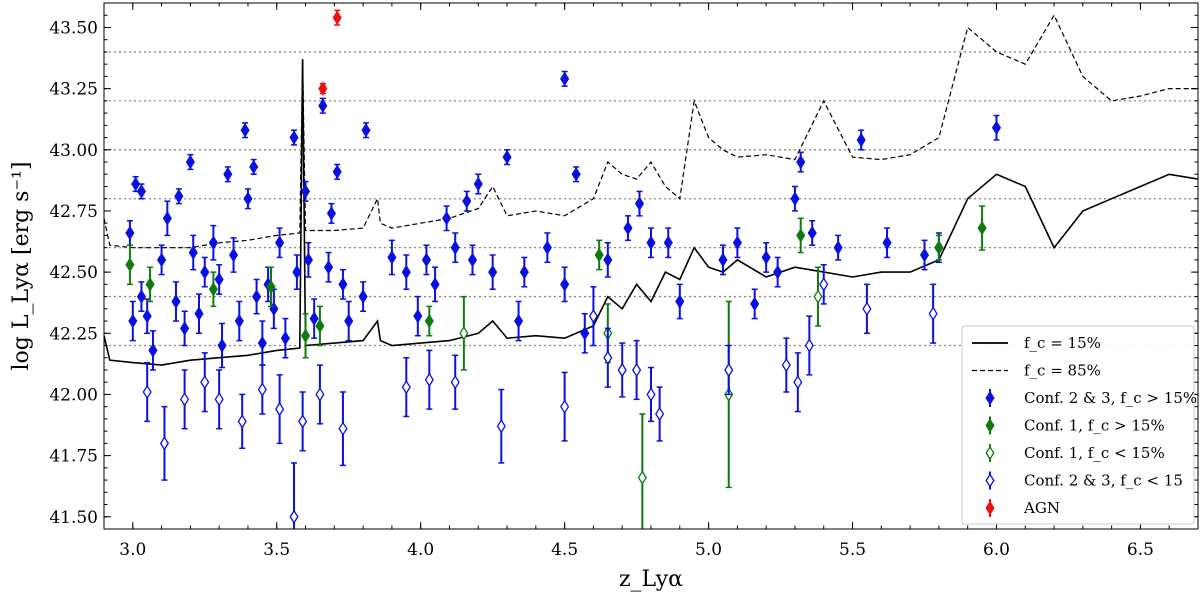  What do you see at coordinates (990, 425) in the screenshot?
I see `legend-swatch-conf1_gt` at bounding box center [990, 425].